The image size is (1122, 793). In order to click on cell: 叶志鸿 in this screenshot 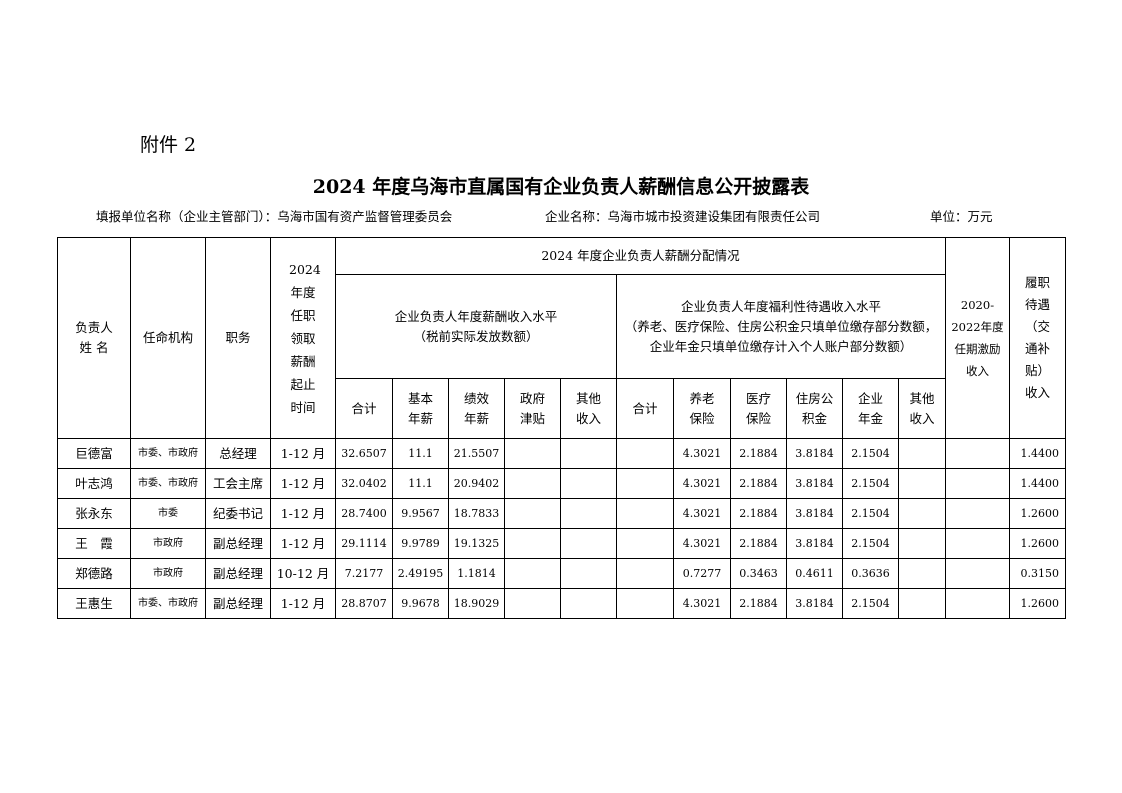, I will do `click(94, 483)`.